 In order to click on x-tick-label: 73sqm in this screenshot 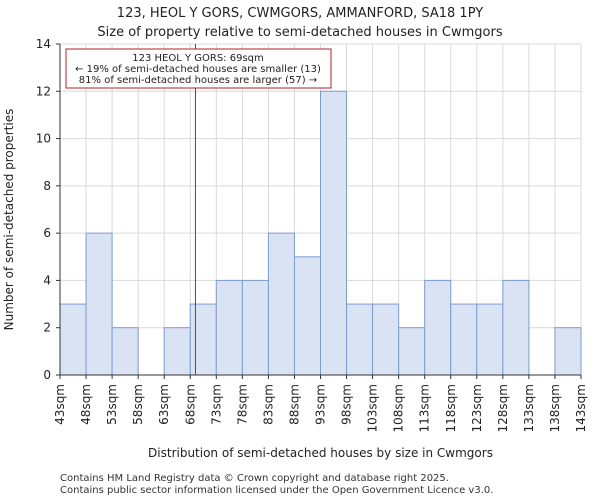, I will do `click(216, 404)`.